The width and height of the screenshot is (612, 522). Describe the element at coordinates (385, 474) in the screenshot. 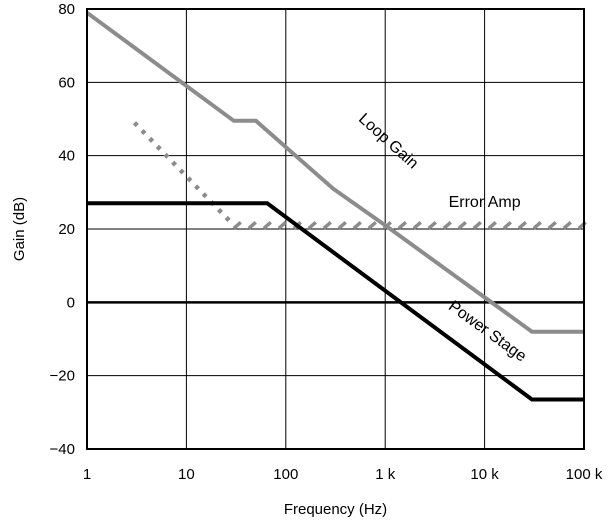

I see `x-tick-label: 1 k` at that location.